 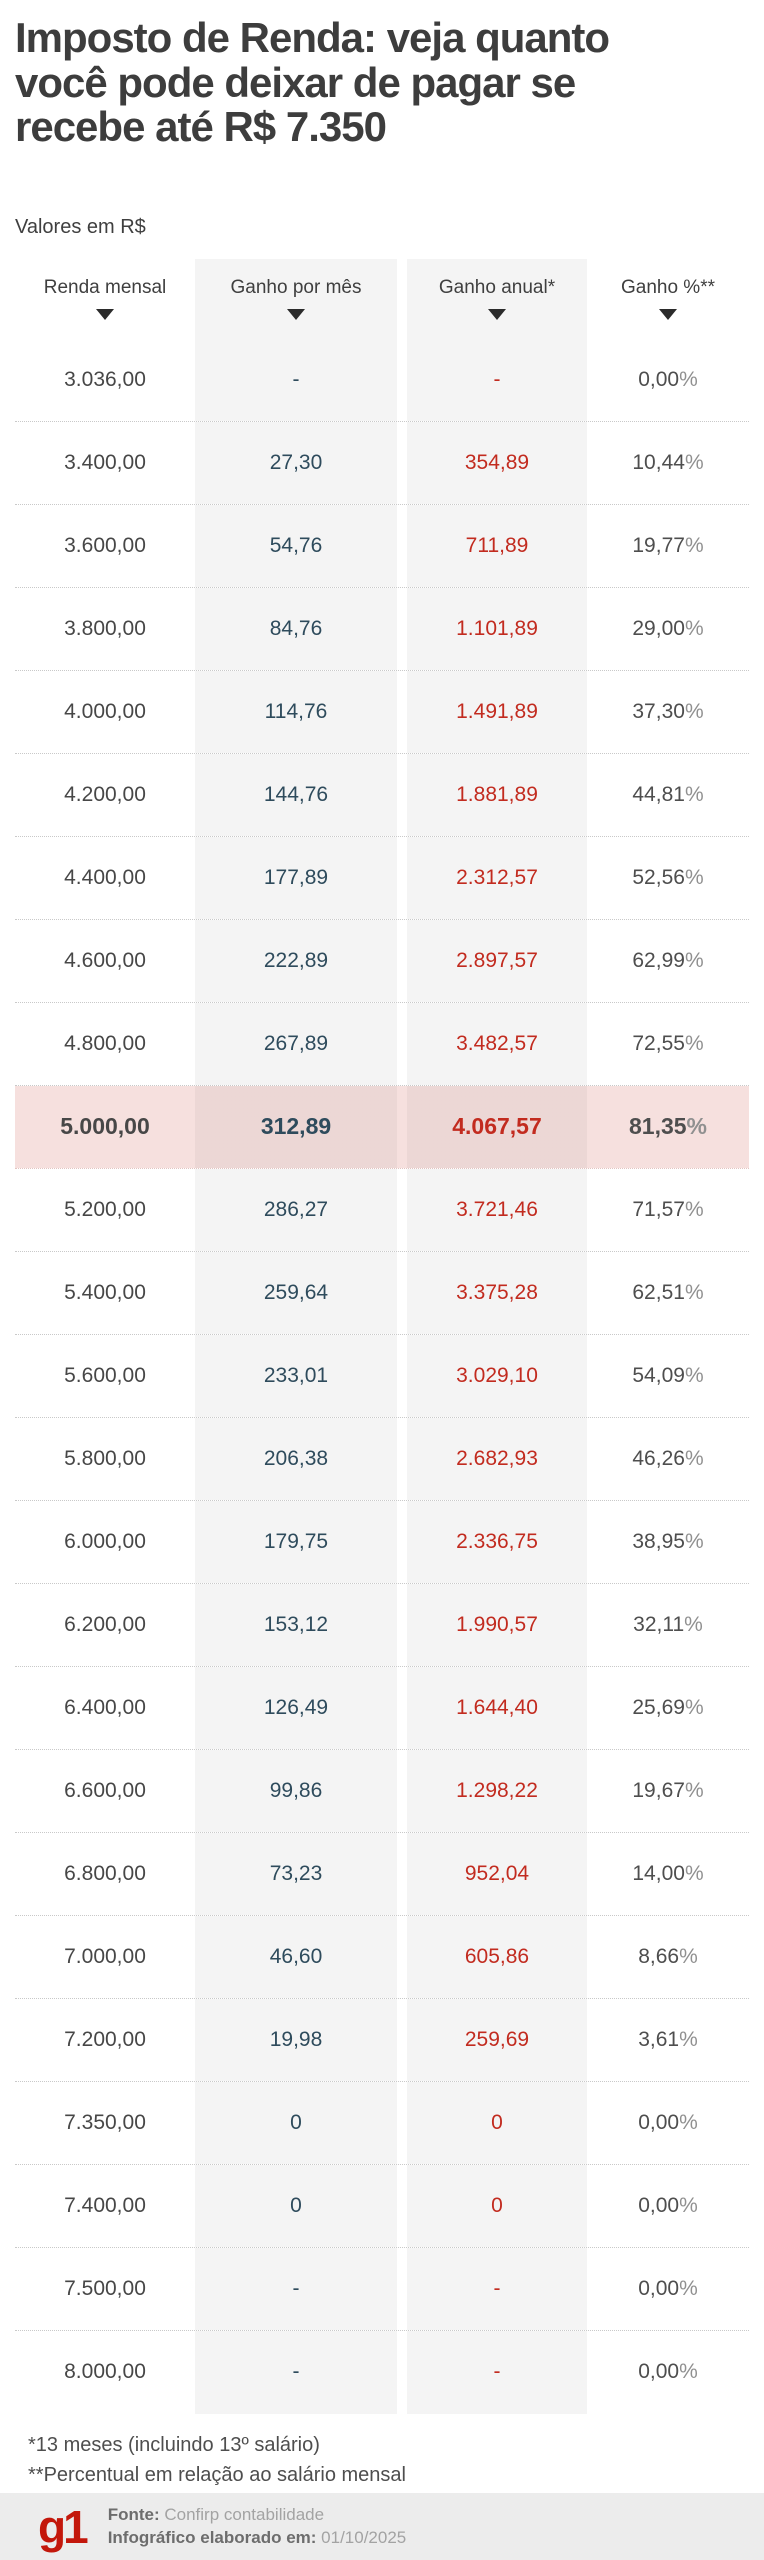 I want to click on ganho-pct-cell: 38,95%, so click(x=668, y=1542).